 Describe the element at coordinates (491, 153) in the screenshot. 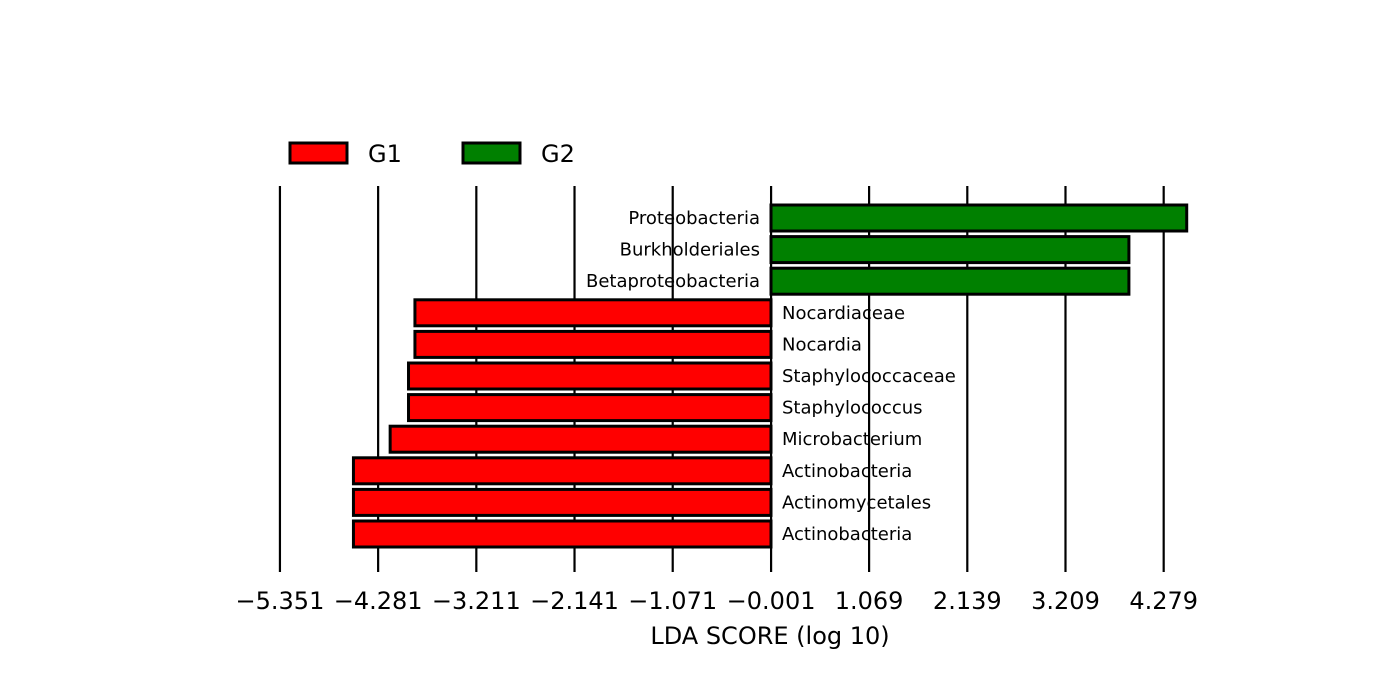

I see `legend-swatch-g2` at that location.